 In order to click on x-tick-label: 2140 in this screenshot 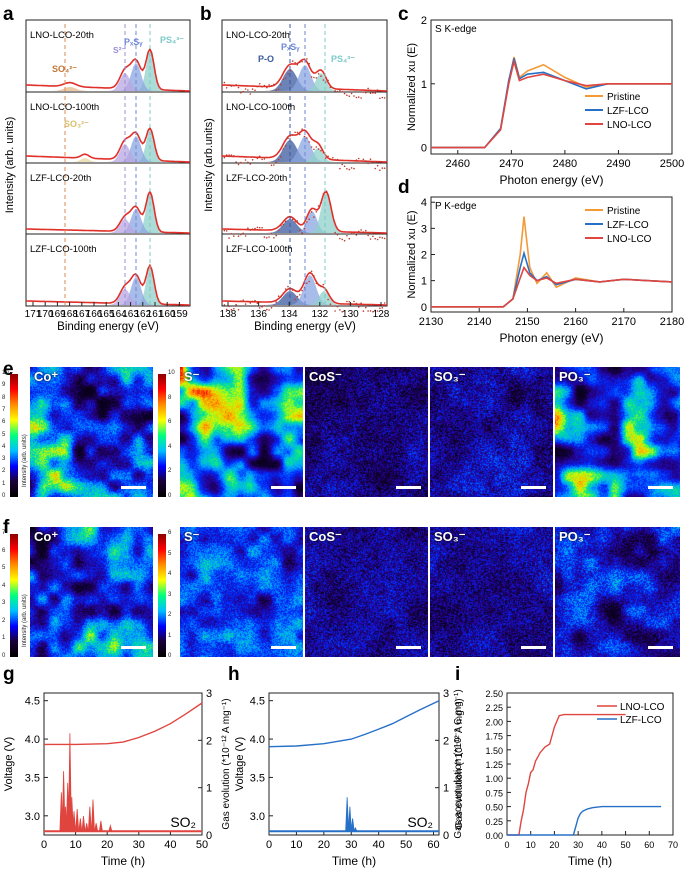, I will do `click(479, 322)`.